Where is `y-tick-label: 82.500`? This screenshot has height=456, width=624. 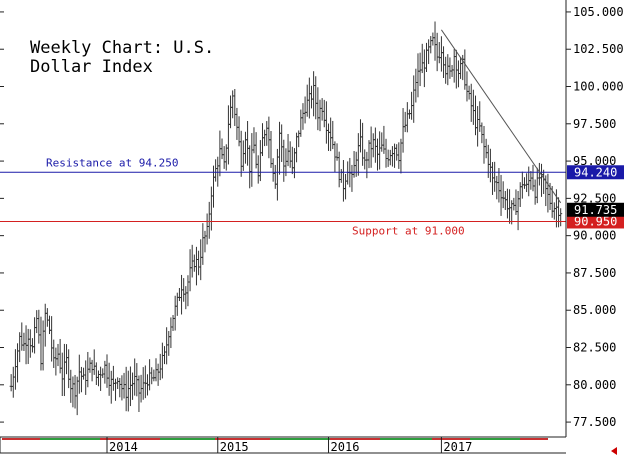
y-tick-label: 82.500 is located at coordinates (594, 348).